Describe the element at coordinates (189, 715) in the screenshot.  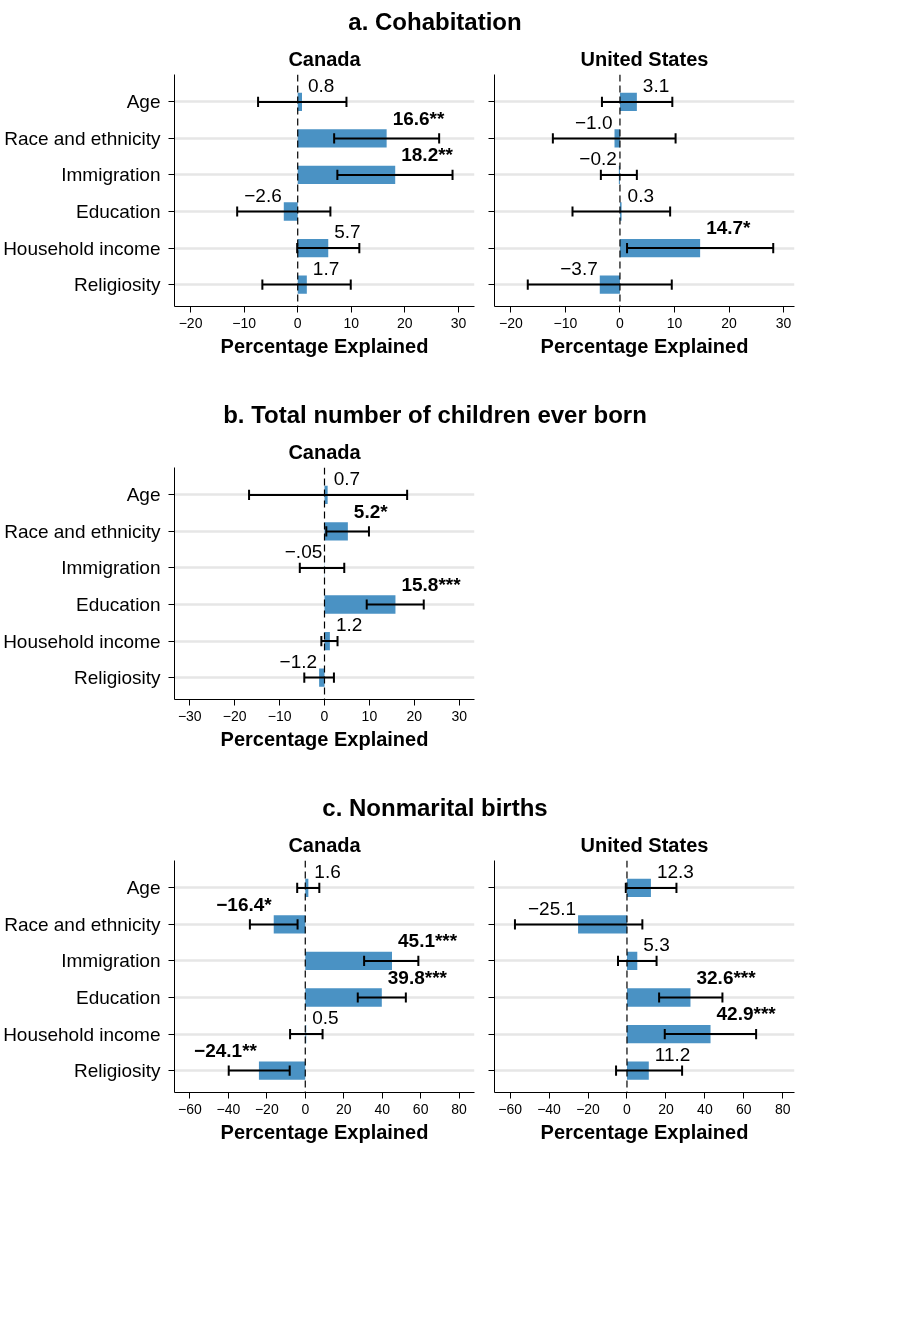
I see `x-tick-label: −30` at that location.